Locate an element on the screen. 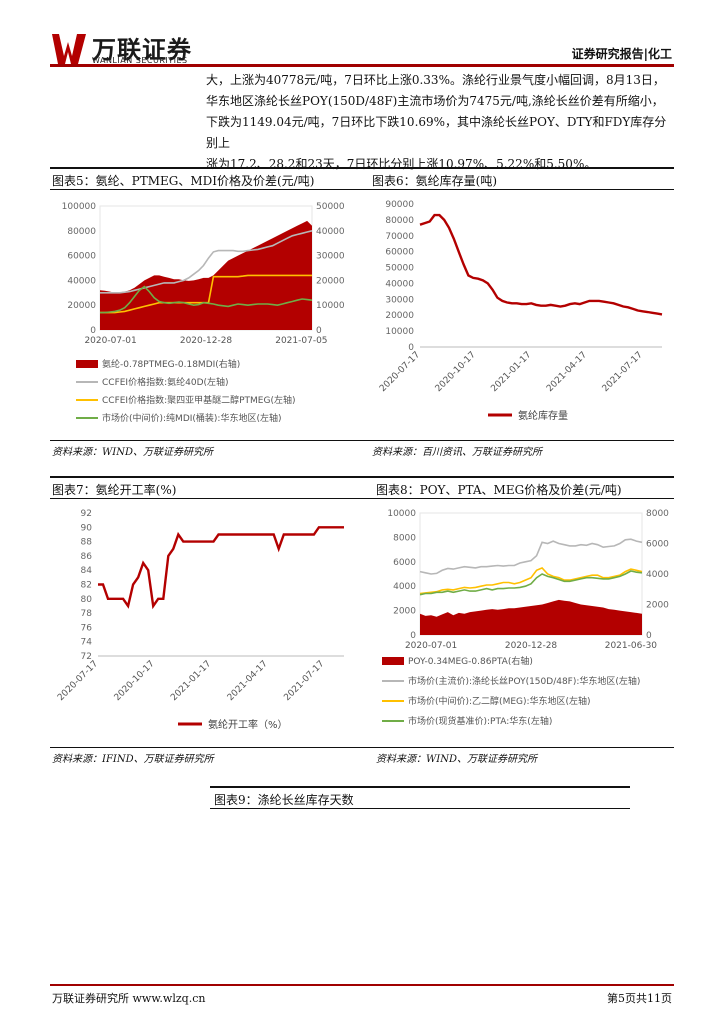 Image resolution: width=724 pixels, height=1024 pixels. y-left-tick-label: 80000 is located at coordinates (81, 232).